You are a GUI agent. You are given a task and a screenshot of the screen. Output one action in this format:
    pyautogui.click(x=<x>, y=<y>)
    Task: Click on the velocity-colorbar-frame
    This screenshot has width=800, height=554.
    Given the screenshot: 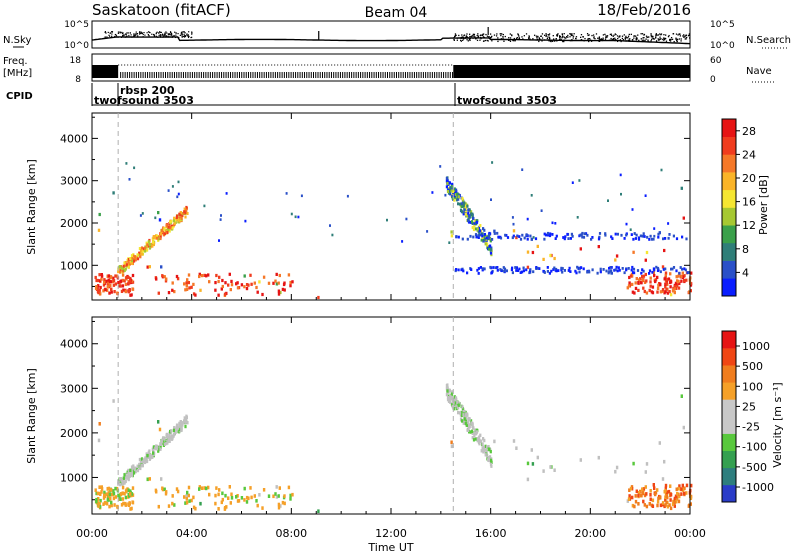 What is the action you would take?
    pyautogui.click(x=729, y=416)
    